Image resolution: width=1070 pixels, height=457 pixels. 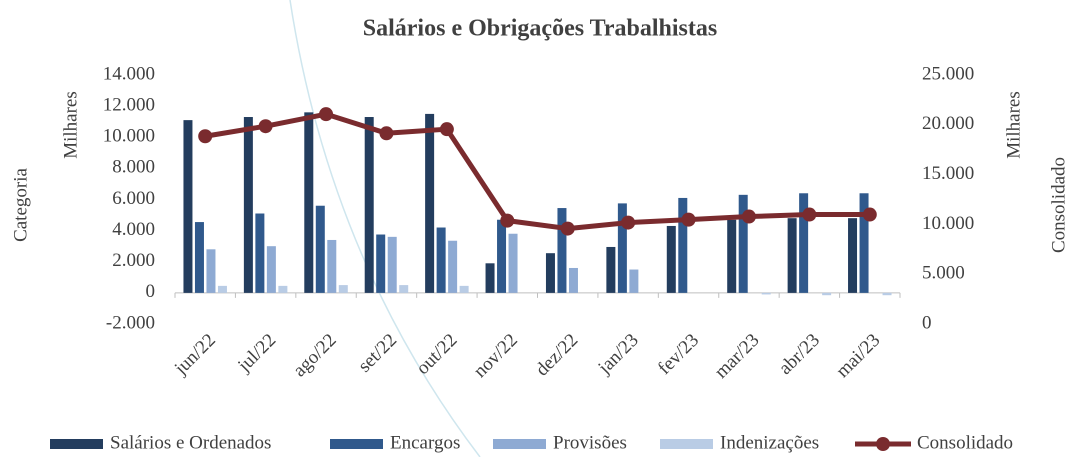 I want to click on y-tick-label: 10.000, so click(x=129, y=136).